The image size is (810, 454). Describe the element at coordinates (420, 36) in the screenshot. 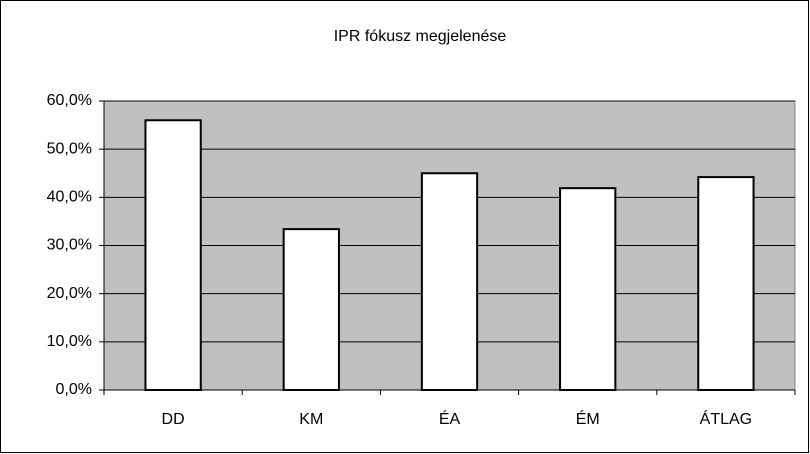

I see `chart-title: IPR fókusz megjelenése` at that location.